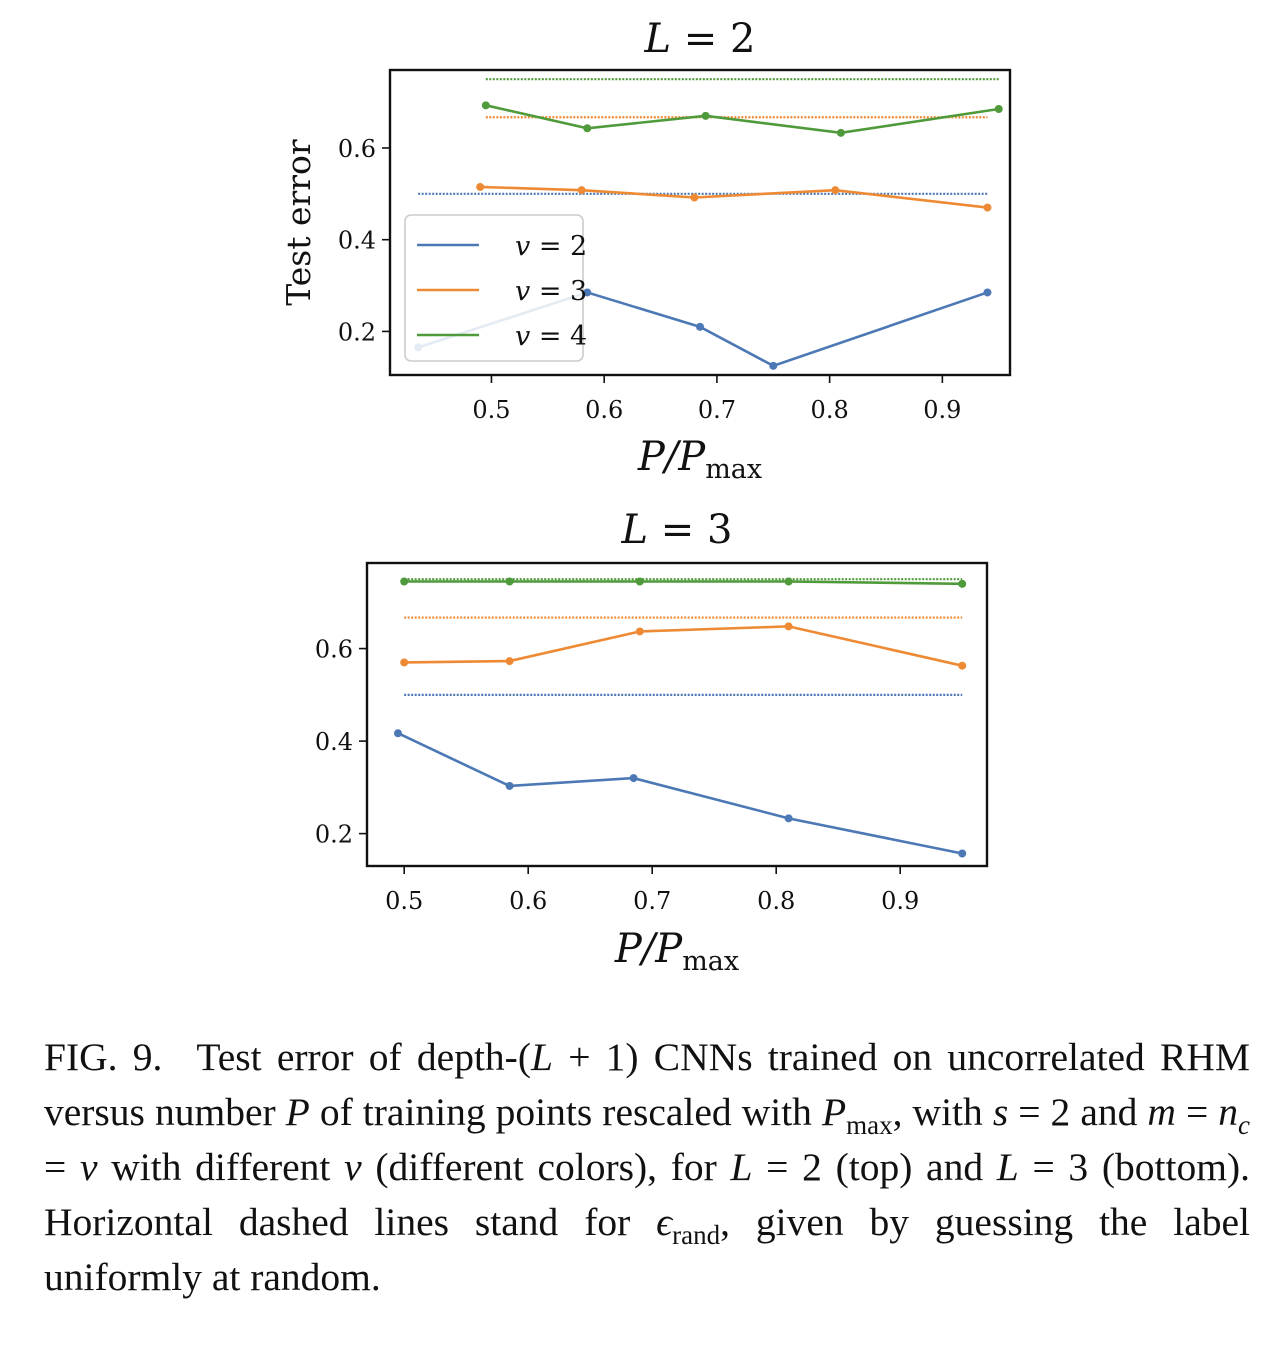 The height and width of the screenshot is (1350, 1276). I want to click on y-axis-label: Test error, so click(298, 222).